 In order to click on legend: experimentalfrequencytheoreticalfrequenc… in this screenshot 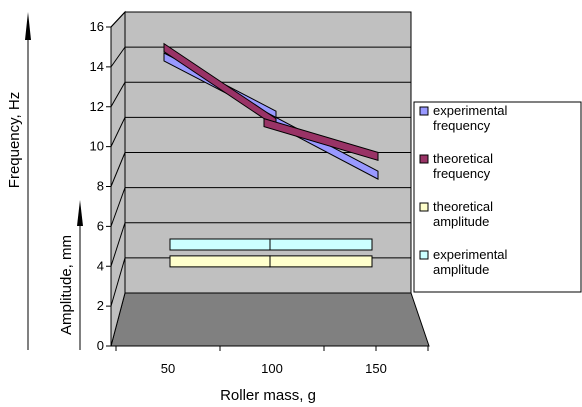, I will do `click(497, 197)`.